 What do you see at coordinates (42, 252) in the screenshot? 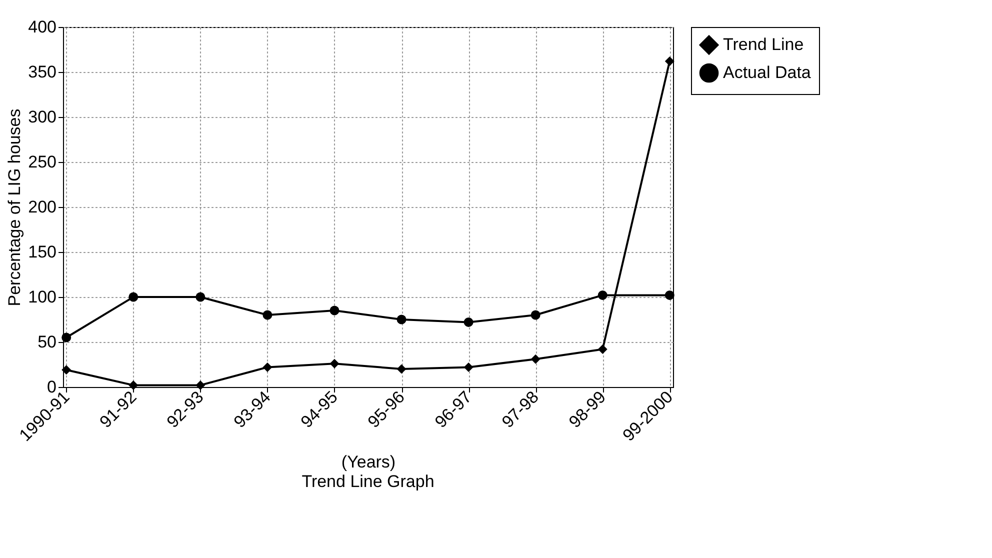
I see `y-tick-label: 150` at bounding box center [42, 252].